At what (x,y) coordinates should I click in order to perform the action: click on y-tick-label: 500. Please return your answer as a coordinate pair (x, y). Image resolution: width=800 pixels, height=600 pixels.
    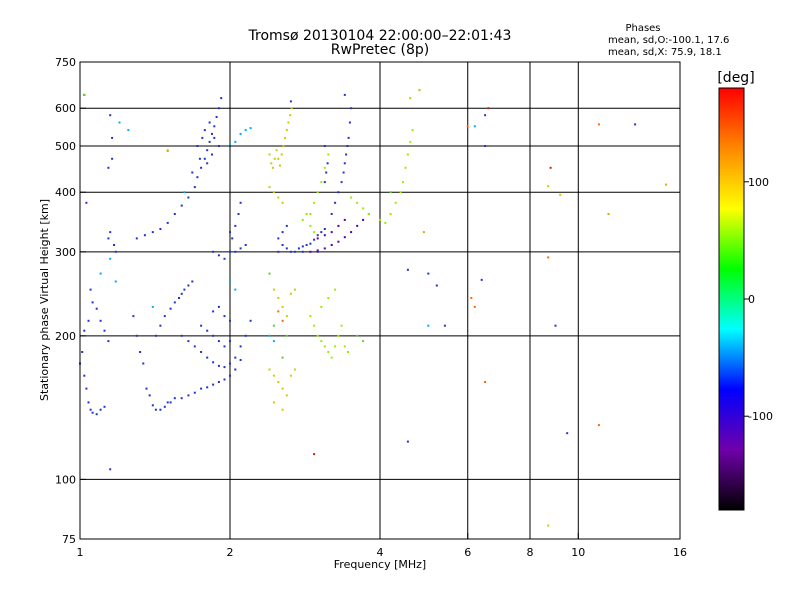
    Looking at the image, I should click on (65, 146).